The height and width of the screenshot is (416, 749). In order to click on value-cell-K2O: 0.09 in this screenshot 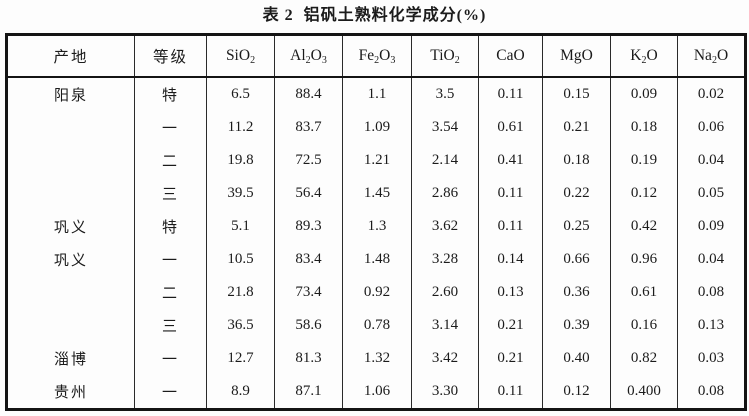, I will do `click(644, 94)`.